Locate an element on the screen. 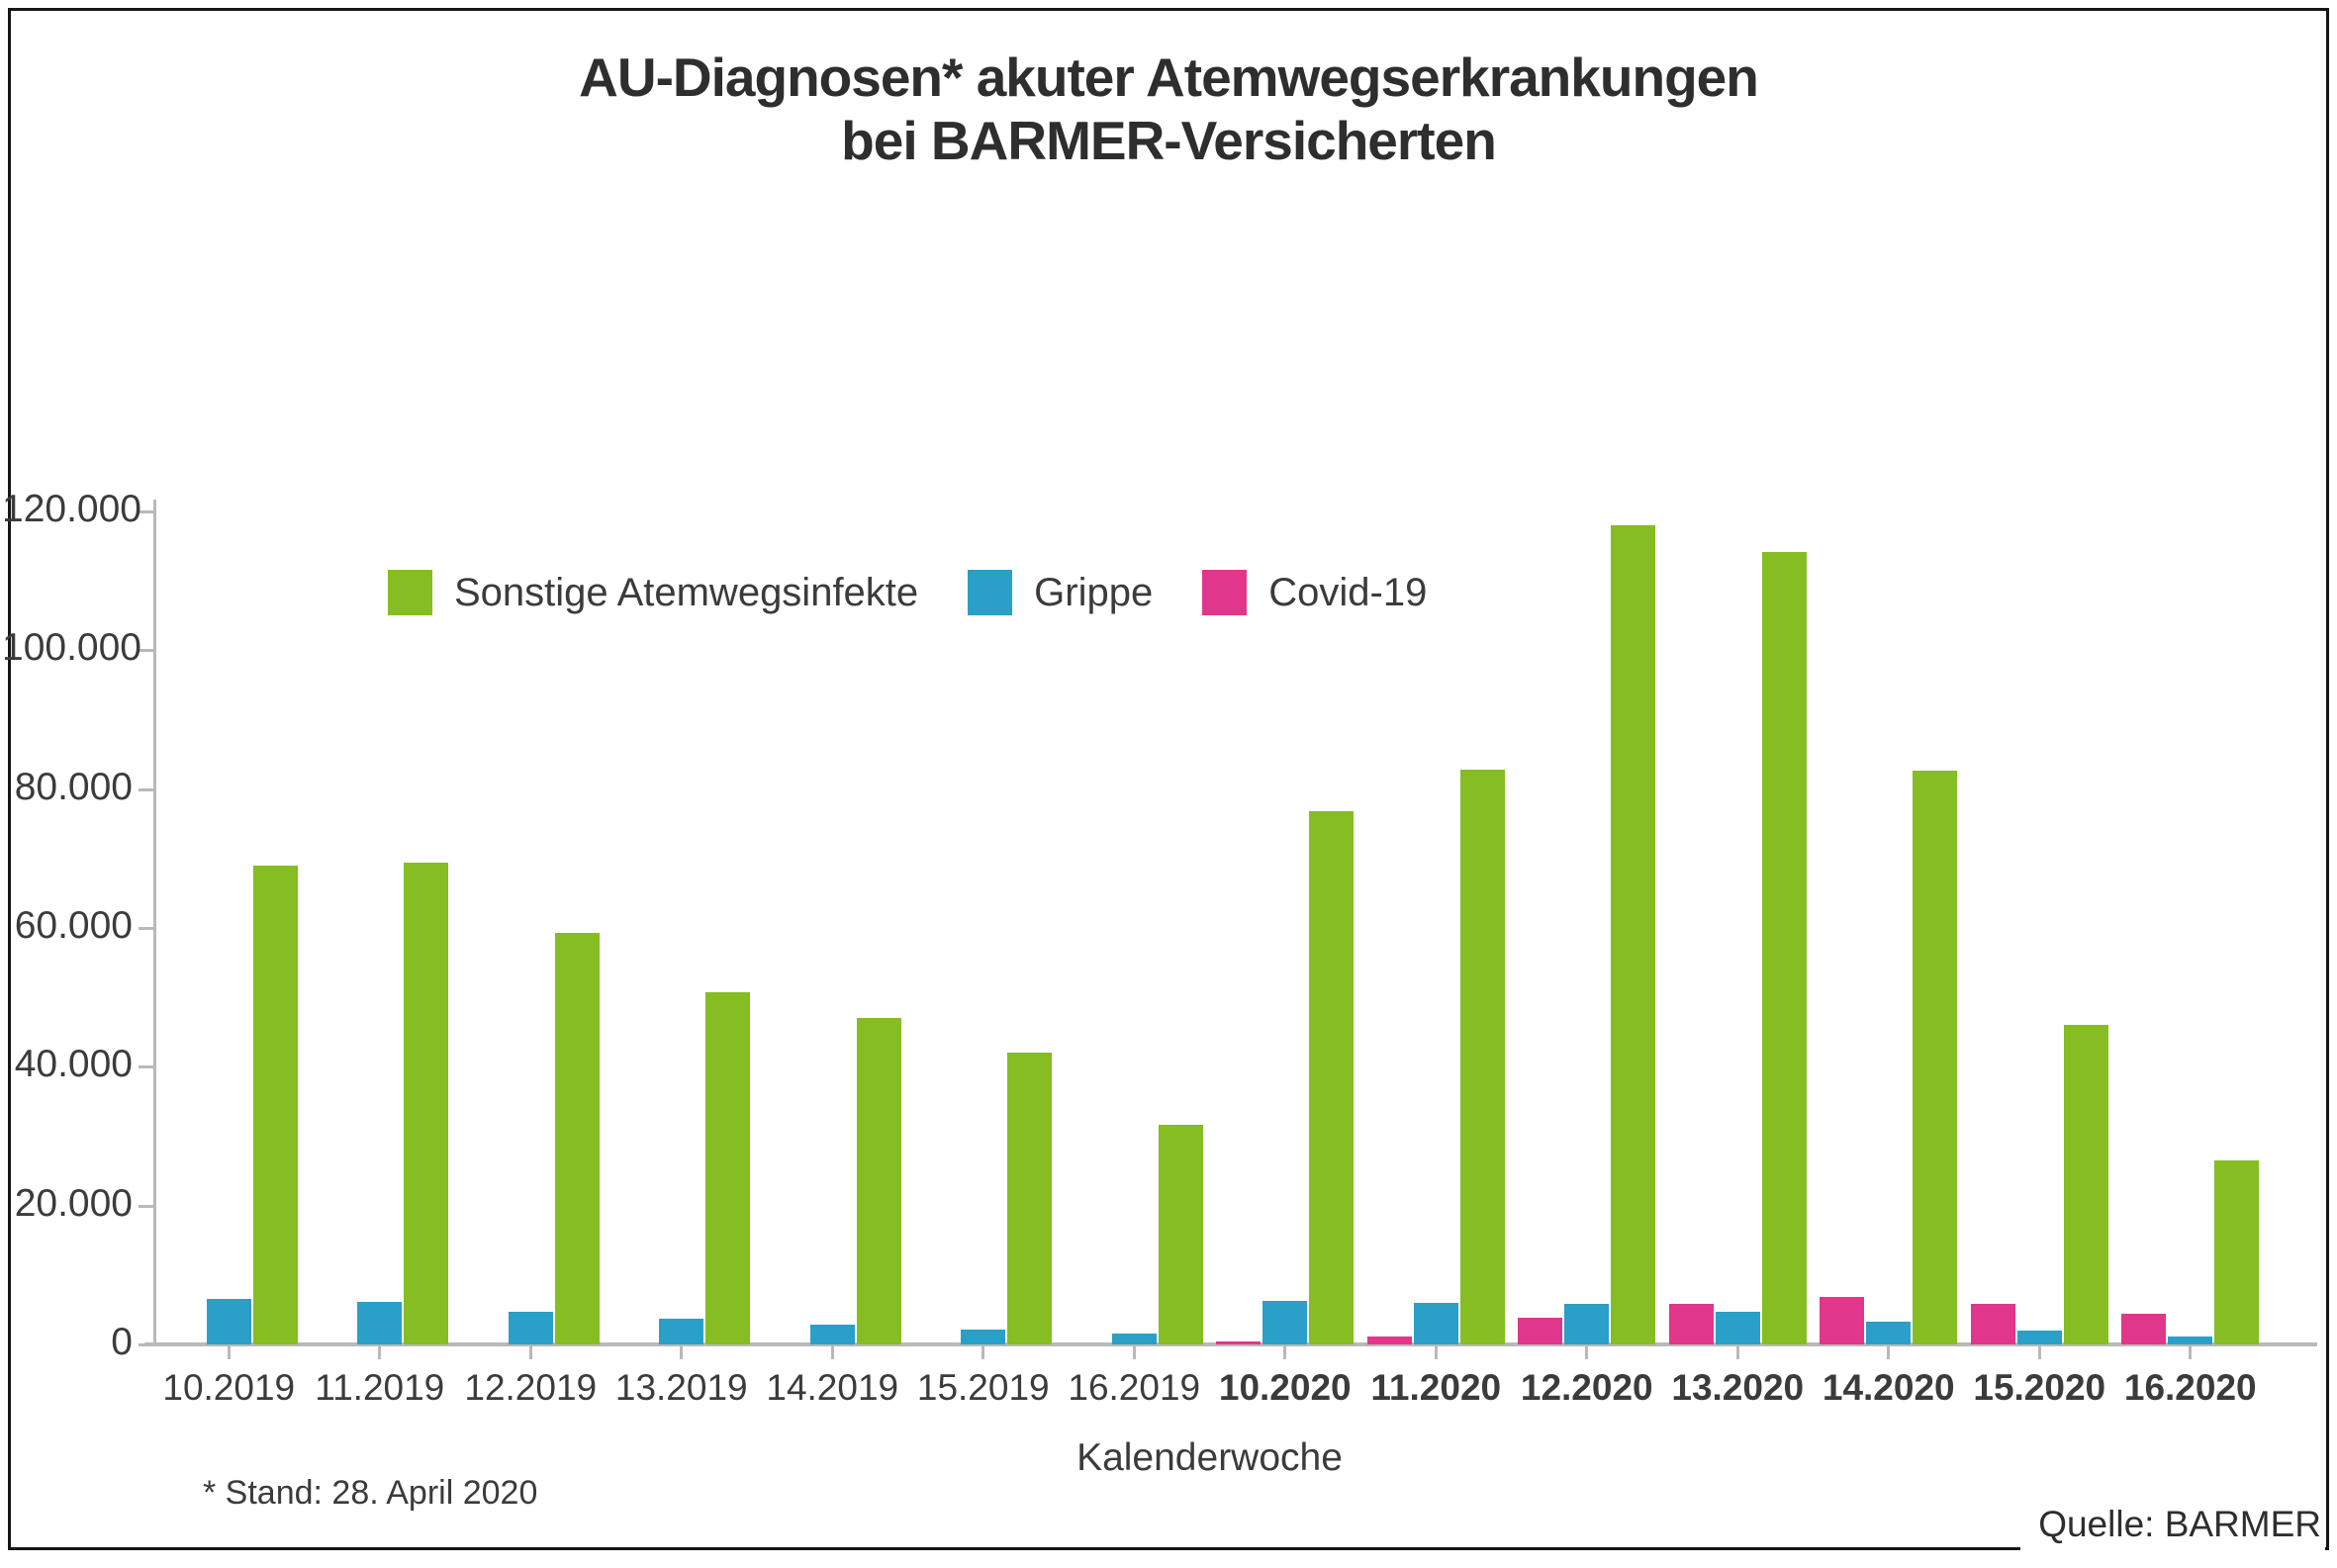  bar-sonstige-atemwegsinfekte-15.2019 is located at coordinates (1029, 1198).